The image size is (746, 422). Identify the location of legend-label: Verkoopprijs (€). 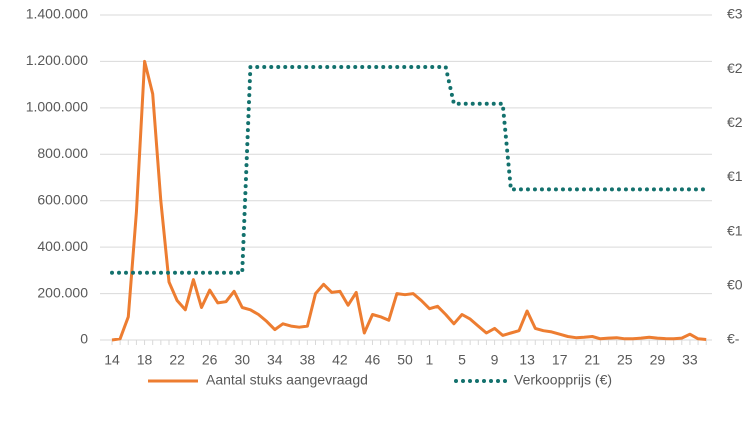
(563, 380).